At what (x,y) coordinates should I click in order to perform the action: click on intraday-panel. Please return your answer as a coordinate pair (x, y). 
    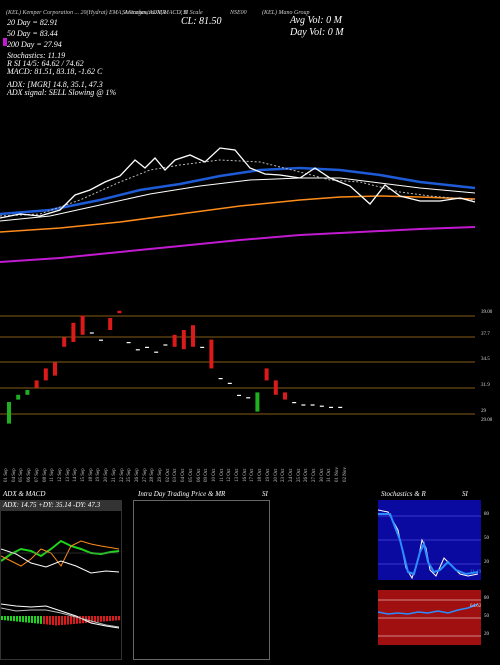
    Looking at the image, I should click on (201, 580).